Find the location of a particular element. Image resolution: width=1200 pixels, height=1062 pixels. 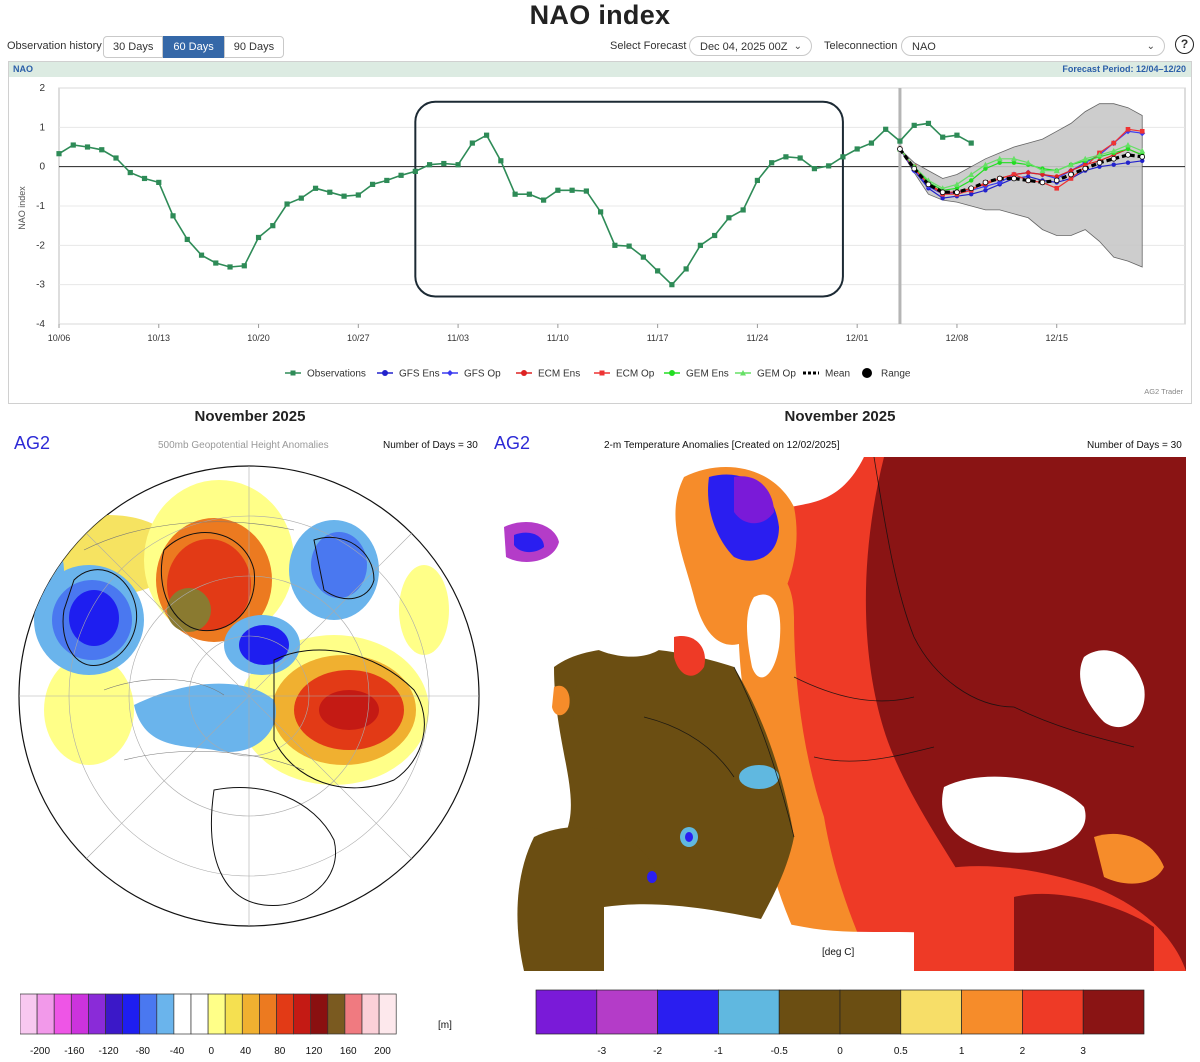

legend-label-gfs-ens: GFS Ens is located at coordinates (419, 374).